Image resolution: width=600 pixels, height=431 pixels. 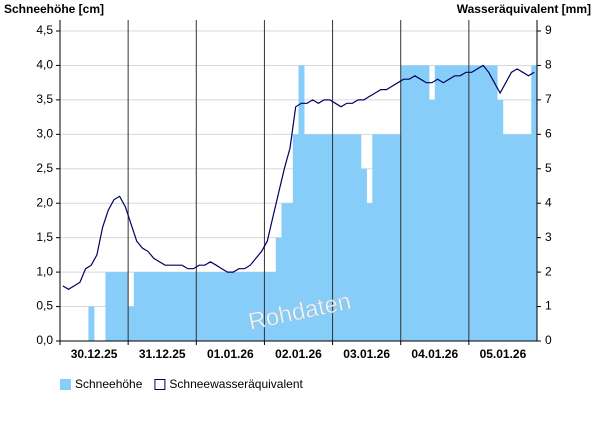 I want to click on x-tick-label: 02.01.26, so click(x=298, y=354).